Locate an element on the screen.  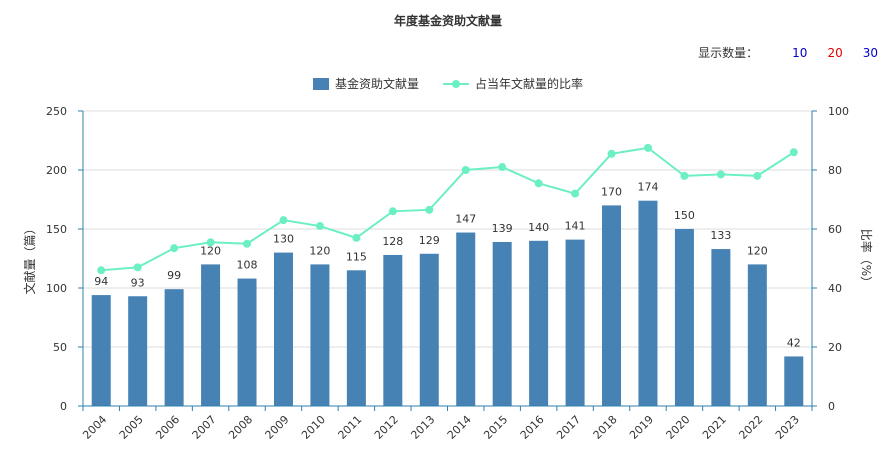
bar-data-label: 108 is located at coordinates (247, 265).